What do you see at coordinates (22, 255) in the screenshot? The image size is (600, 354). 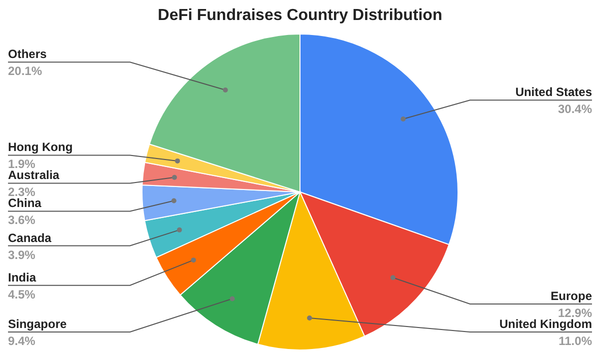 I see `data-label: 3.9%` at bounding box center [22, 255].